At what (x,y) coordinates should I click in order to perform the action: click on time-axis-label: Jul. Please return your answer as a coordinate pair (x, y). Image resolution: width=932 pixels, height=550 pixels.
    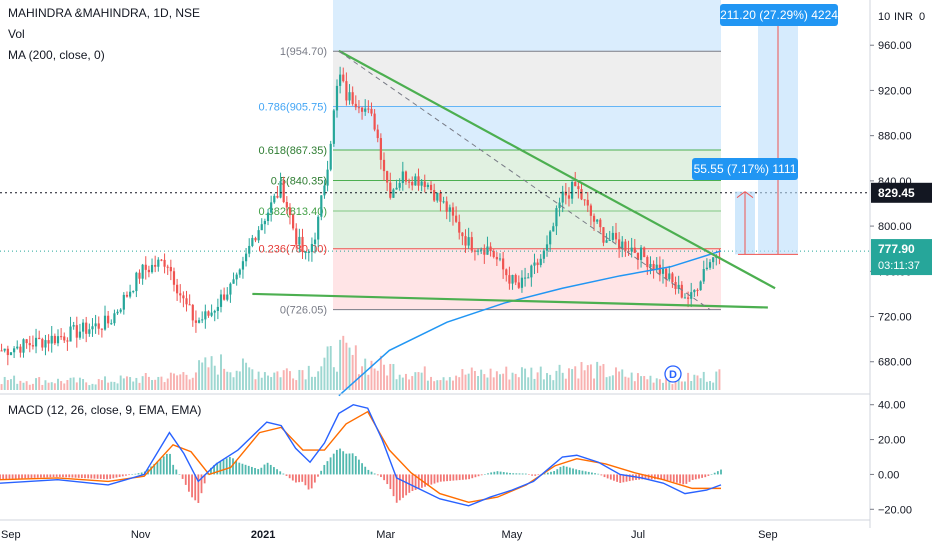
    Looking at the image, I should click on (638, 535).